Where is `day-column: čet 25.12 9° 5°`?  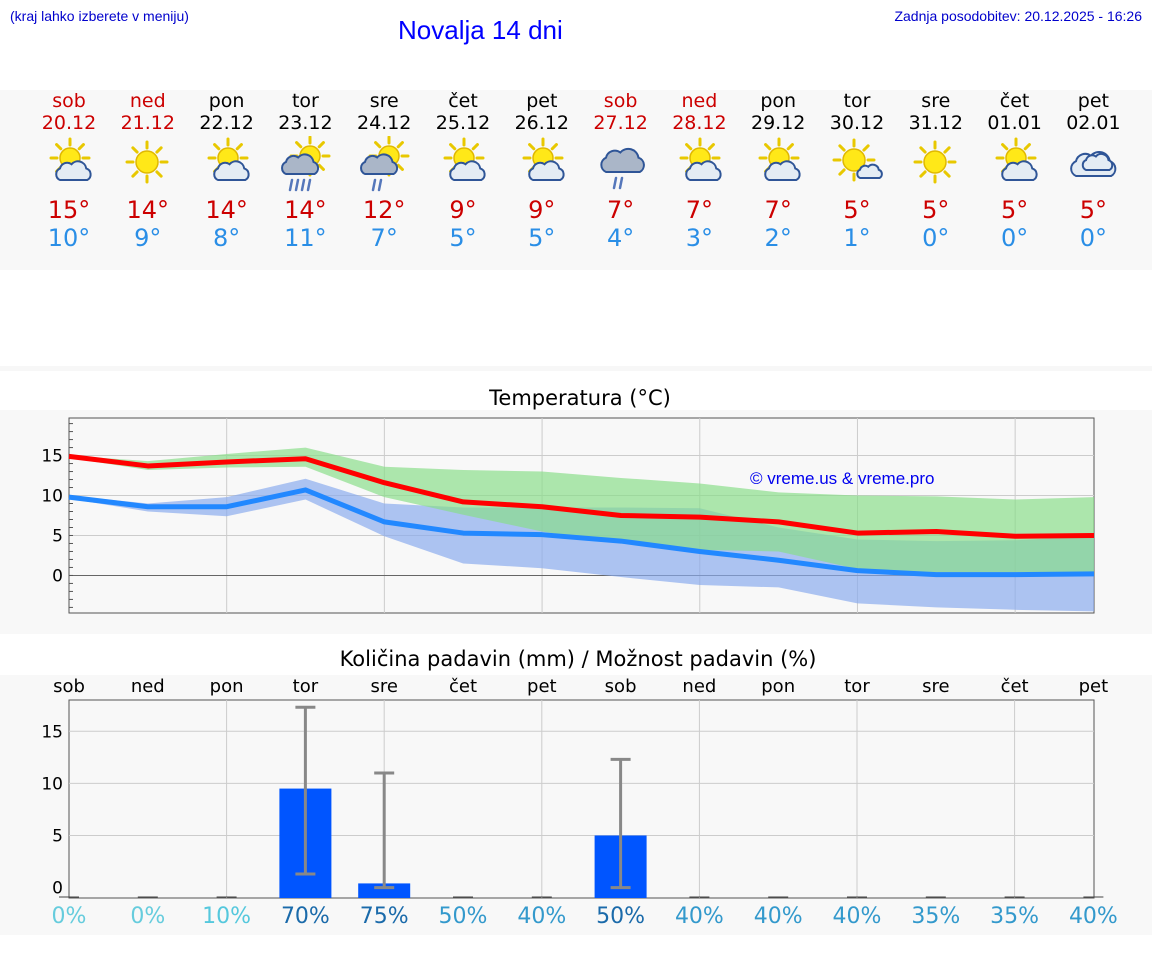 day-column: čet 25.12 9° 5° is located at coordinates (463, 171).